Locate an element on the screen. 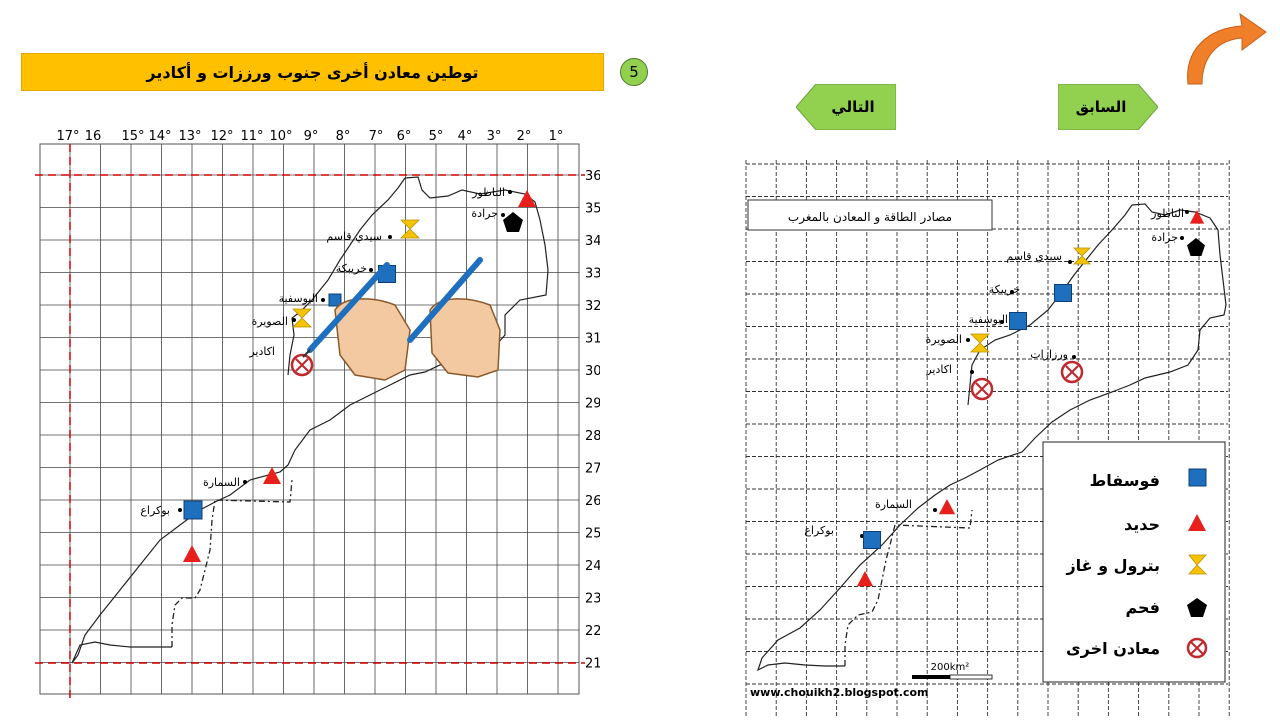 The width and height of the screenshot is (1280, 720). legend-other-minerals: معادن اخرى is located at coordinates (1137, 648).